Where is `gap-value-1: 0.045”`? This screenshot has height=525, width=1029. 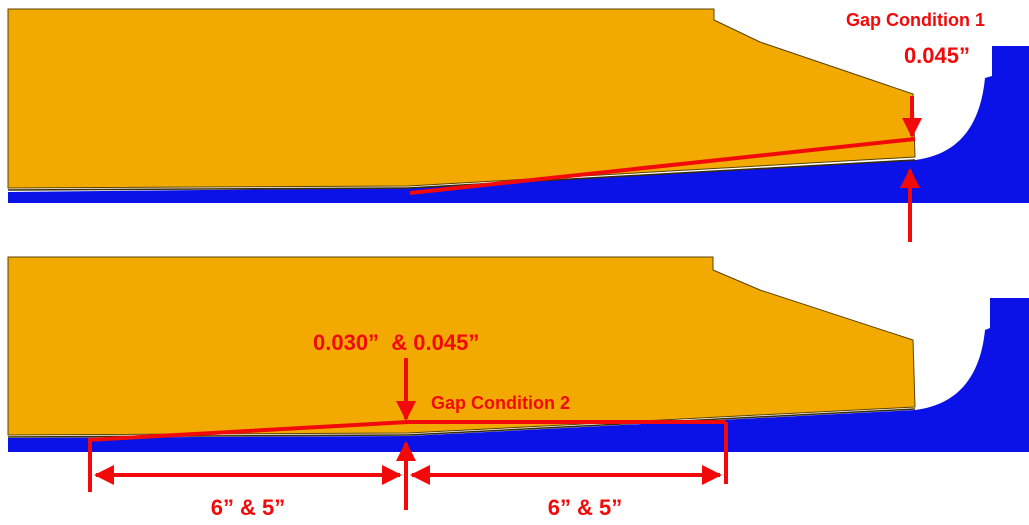
gap-value-1: 0.045” is located at coordinates (937, 55).